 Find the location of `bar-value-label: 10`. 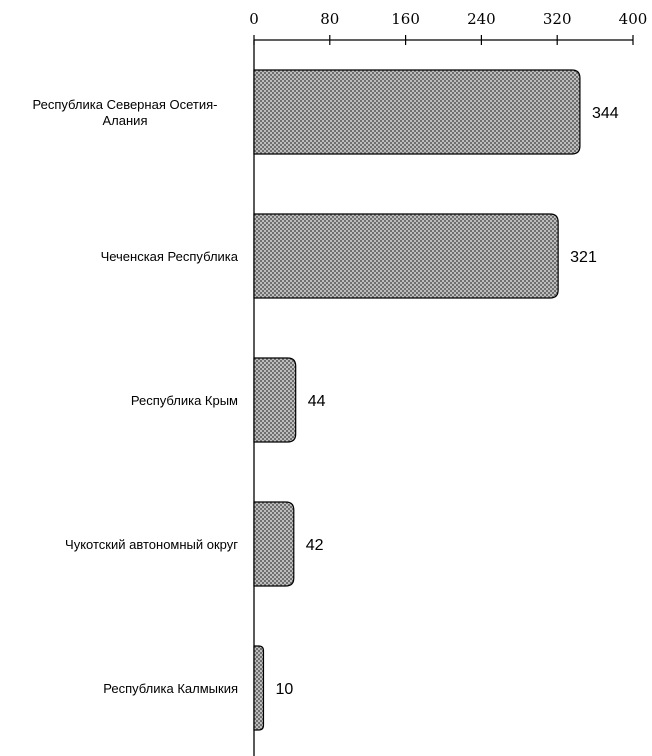

bar-value-label: 10 is located at coordinates (284, 689).